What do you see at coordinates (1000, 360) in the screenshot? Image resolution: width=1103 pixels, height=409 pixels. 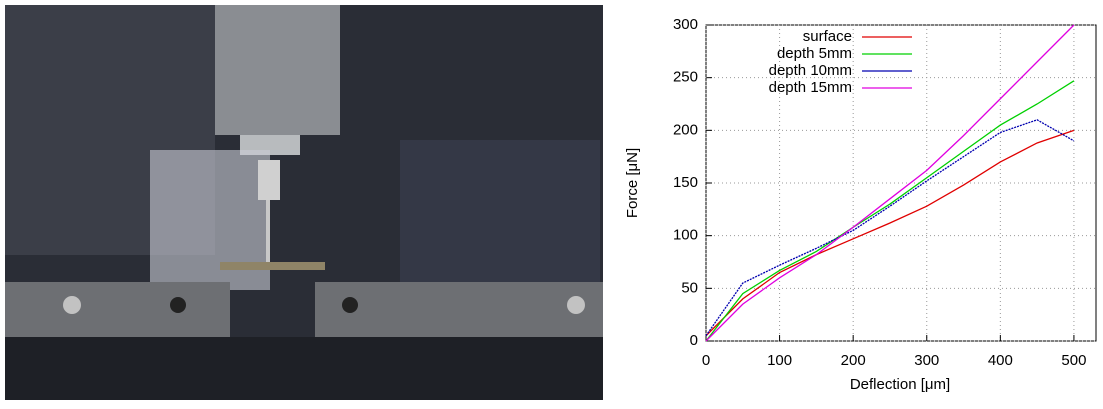 I see `x-tick-label: 400` at bounding box center [1000, 360].